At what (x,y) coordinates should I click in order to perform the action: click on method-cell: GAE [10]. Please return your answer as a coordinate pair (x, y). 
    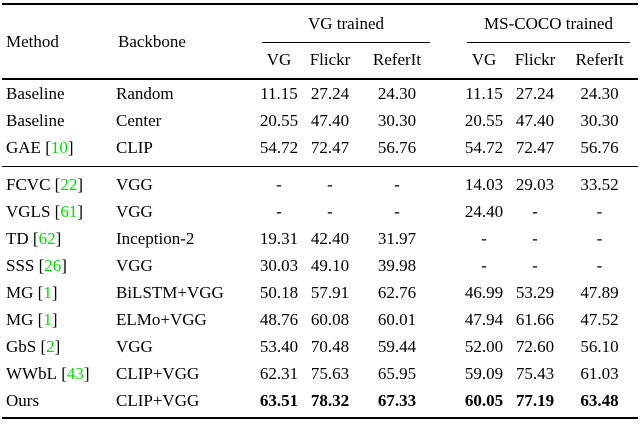
    Looking at the image, I should click on (58, 150).